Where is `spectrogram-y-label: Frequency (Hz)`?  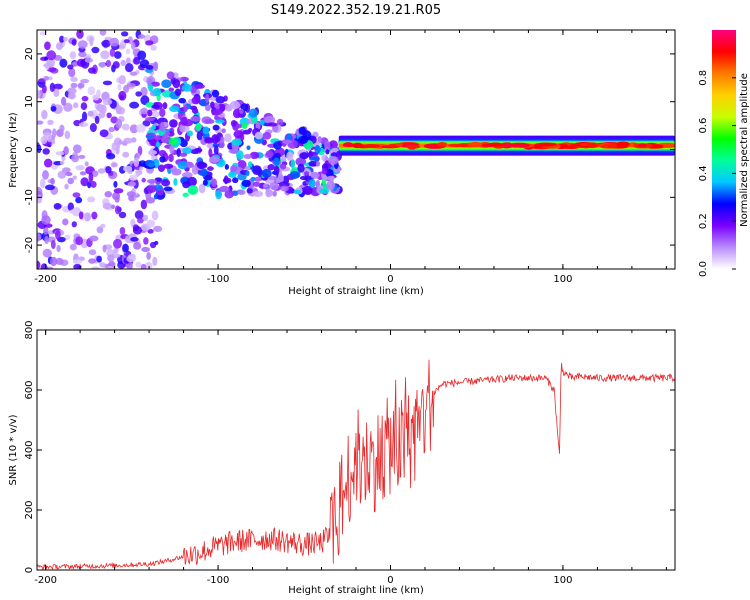
spectrogram-y-label: Frequency (Hz) is located at coordinates (13, 150).